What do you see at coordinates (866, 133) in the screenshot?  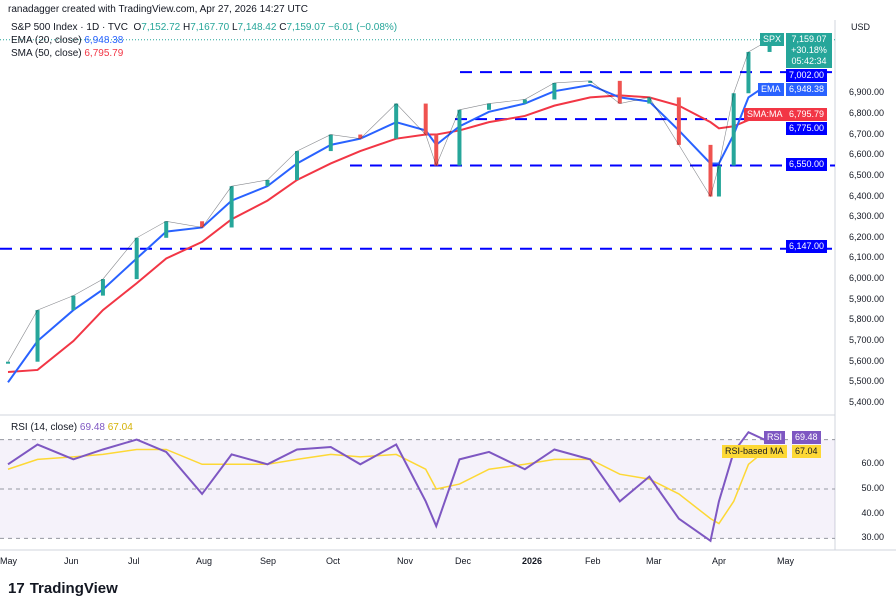 I see `price-tick: 6,700.00` at bounding box center [866, 133].